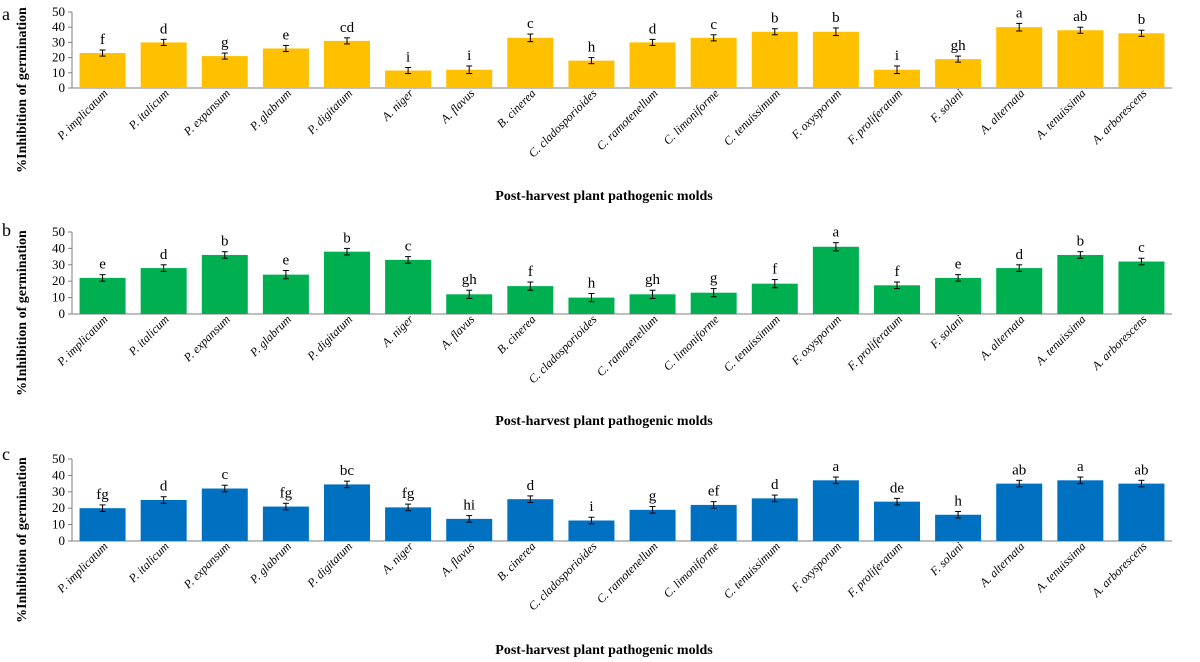 Image resolution: width=1200 pixels, height=662 pixels. Describe the element at coordinates (347, 471) in the screenshot. I see `significance-label: bc` at that location.